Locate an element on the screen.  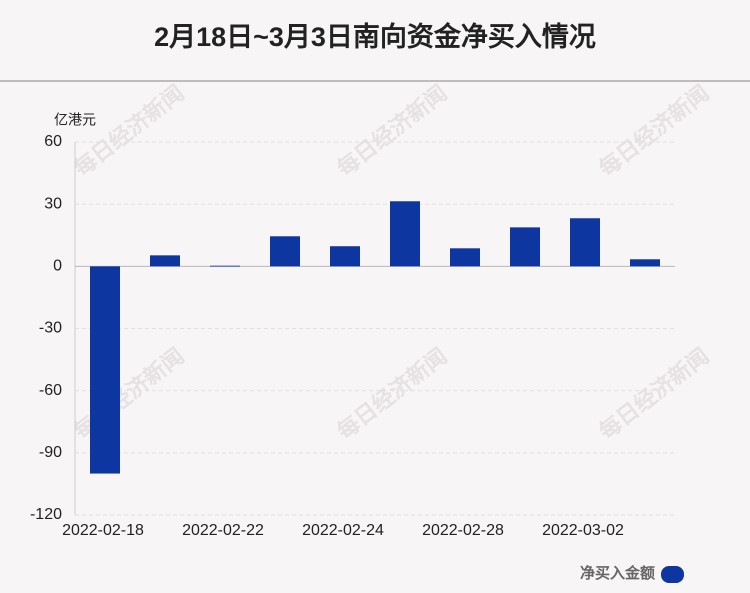
y-tick-label: 60 is located at coordinates (53, 141).